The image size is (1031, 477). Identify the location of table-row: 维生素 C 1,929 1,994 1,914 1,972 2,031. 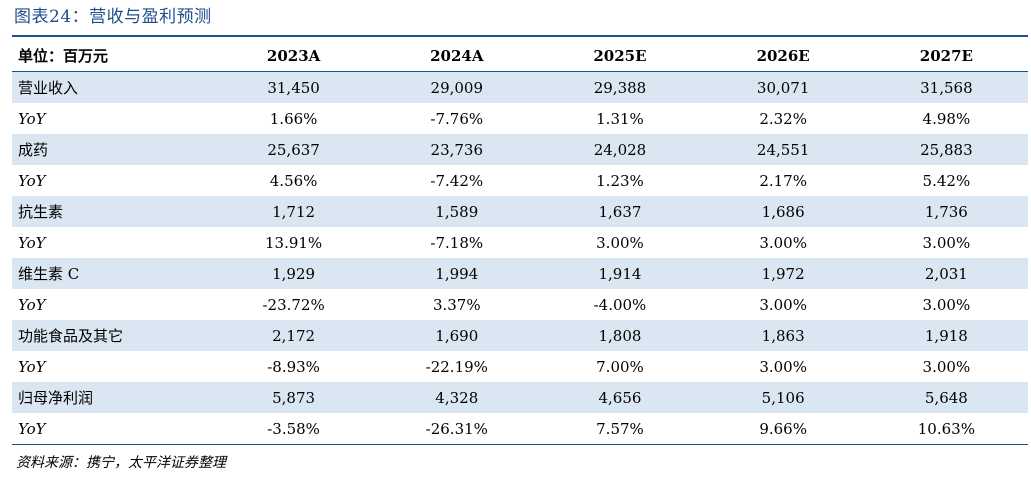
(520, 273).